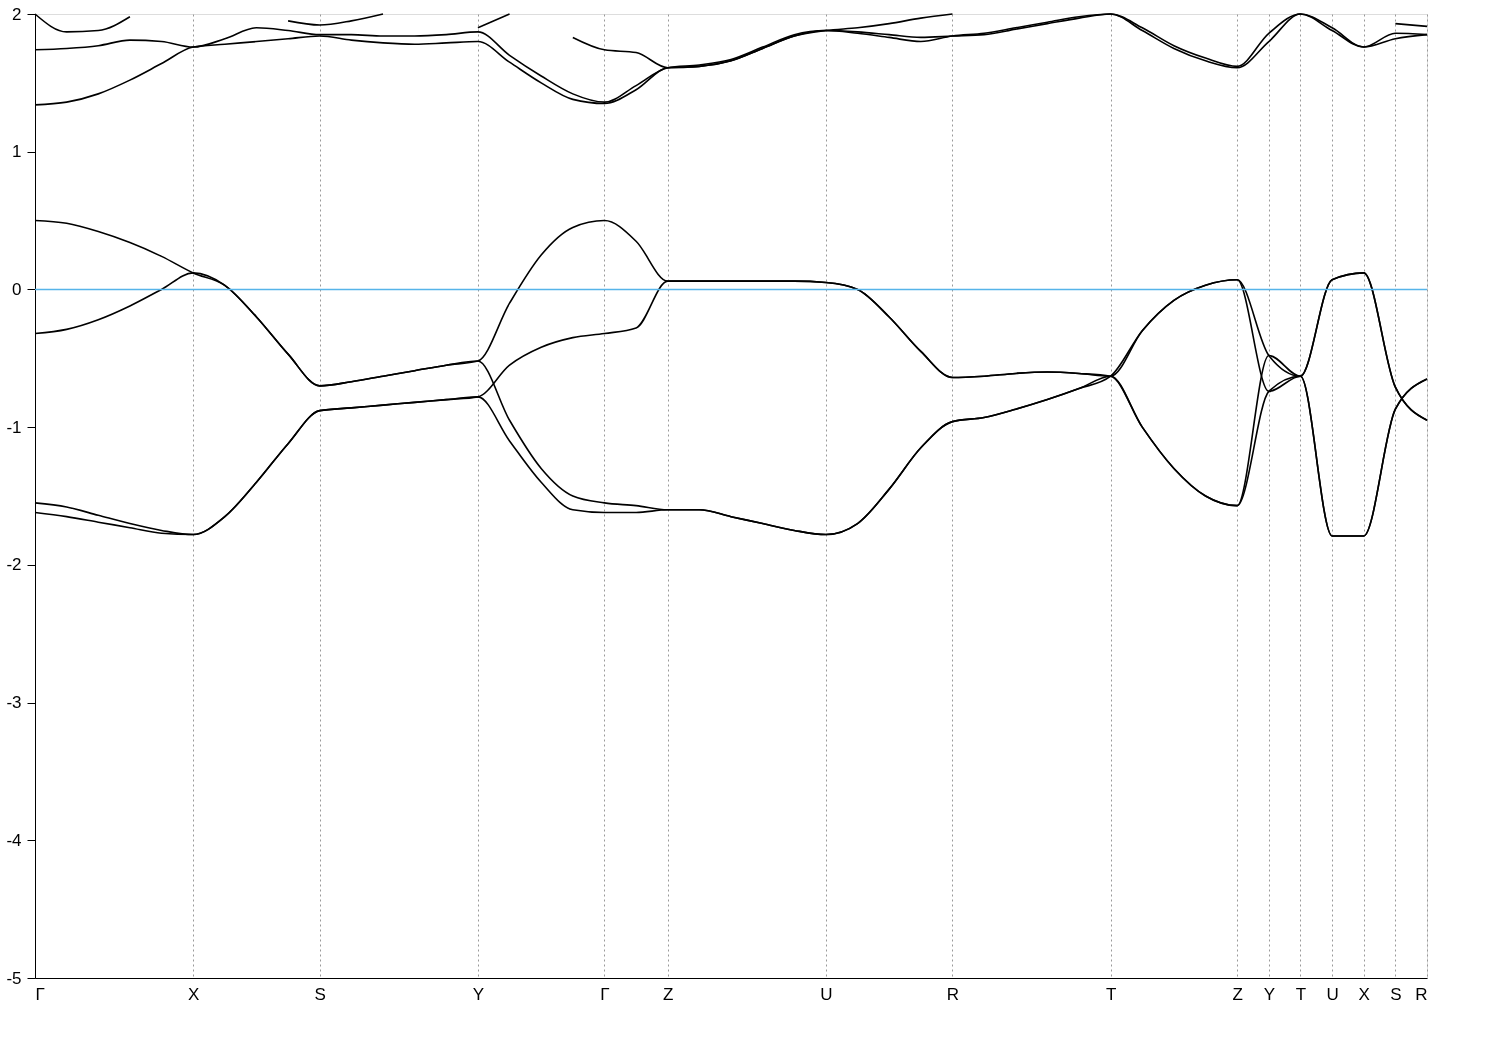 This screenshot has width=1500, height=1050. What do you see at coordinates (14, 565) in the screenshot?
I see `y-tick-label: -2` at bounding box center [14, 565].